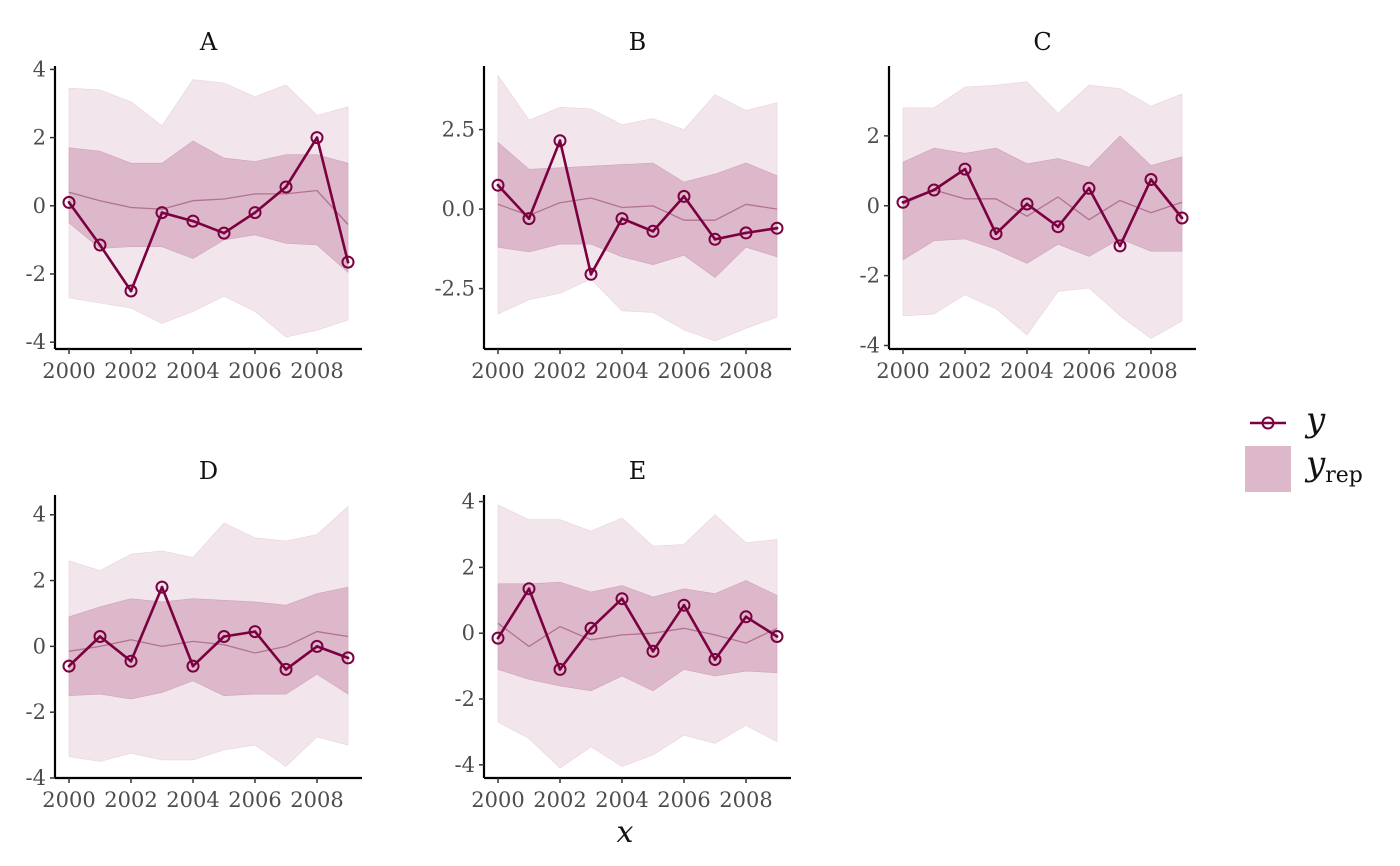 This screenshot has height=866, width=1400. Describe the element at coordinates (625, 832) in the screenshot. I see `x-axis-title: x` at that location.